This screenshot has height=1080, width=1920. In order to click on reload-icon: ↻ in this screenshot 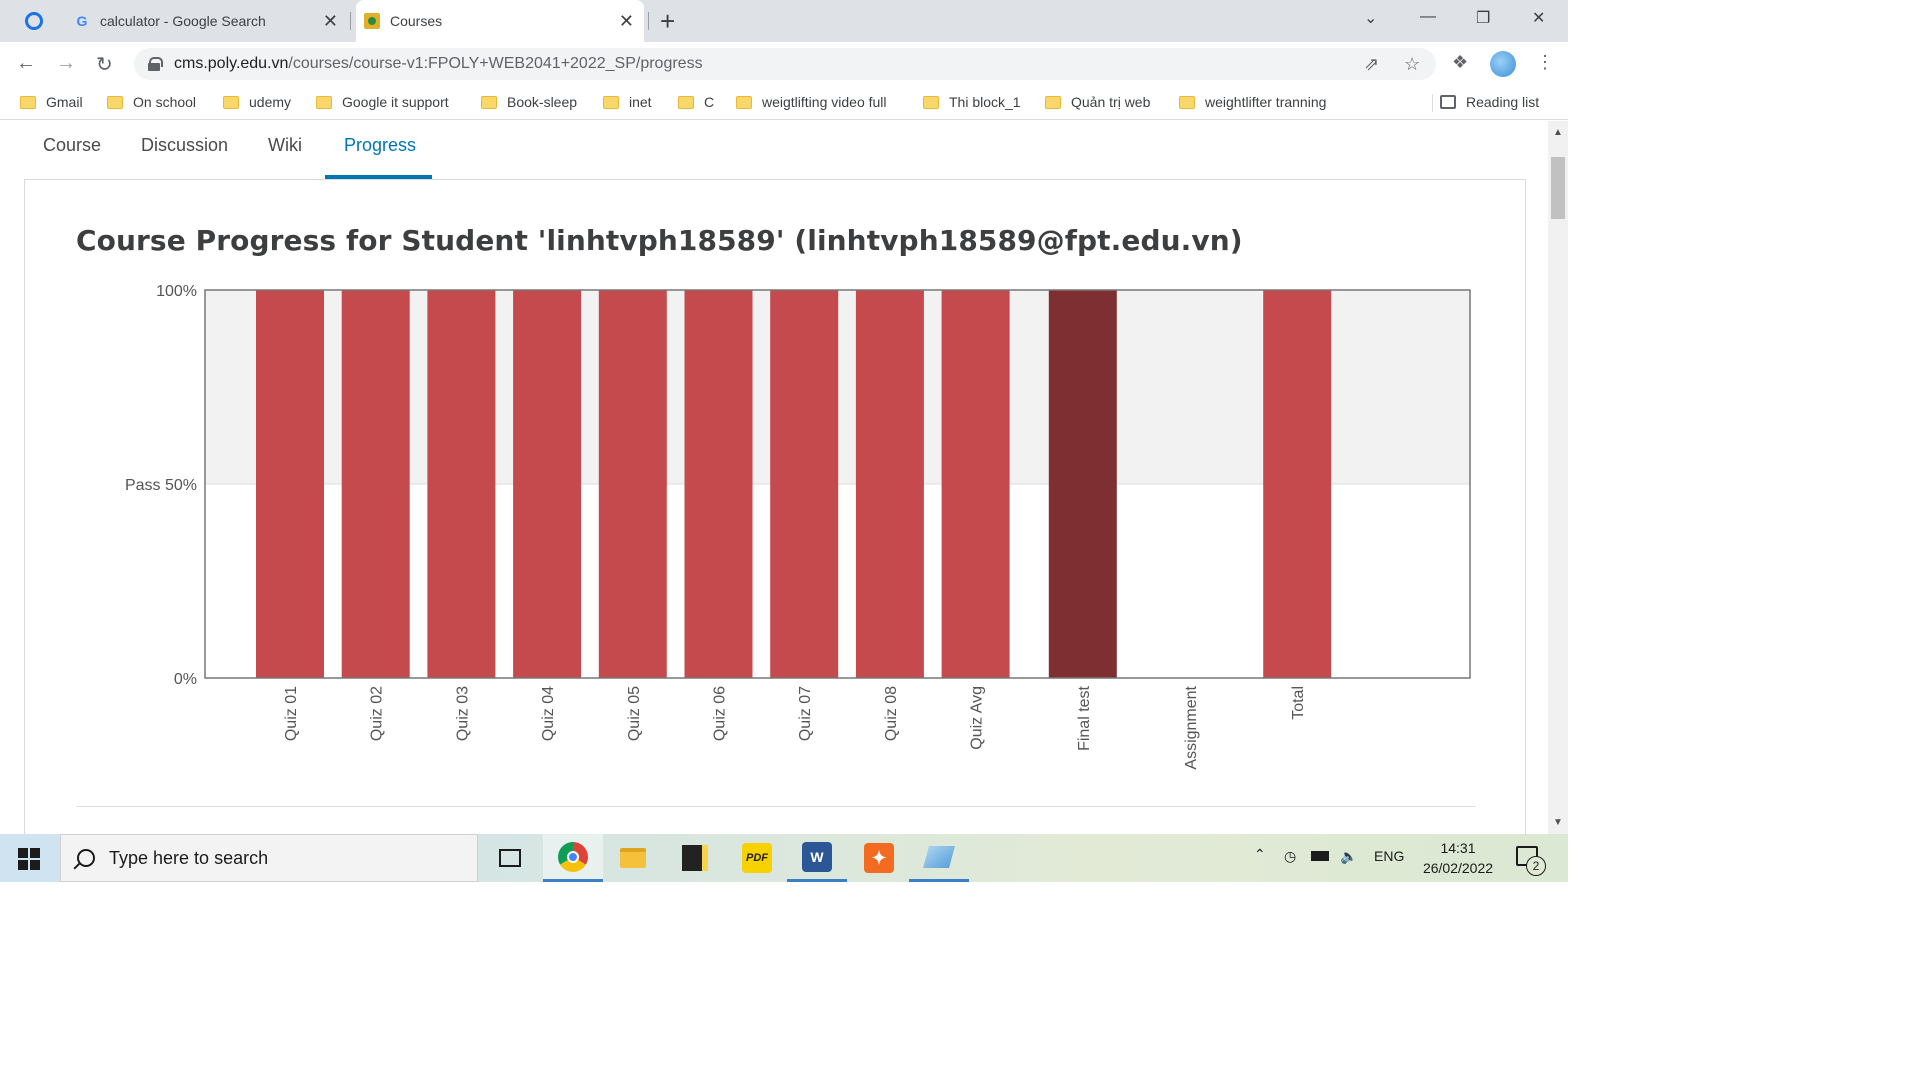, I will do `click(104, 65)`.